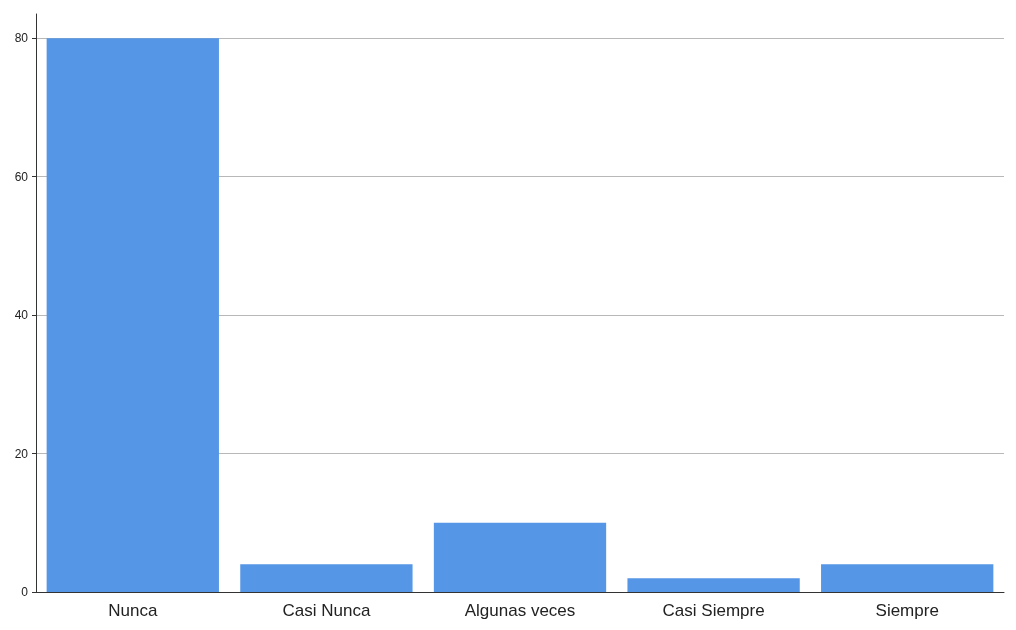  I want to click on x-tick-label: Casi Nunca, so click(326, 610).